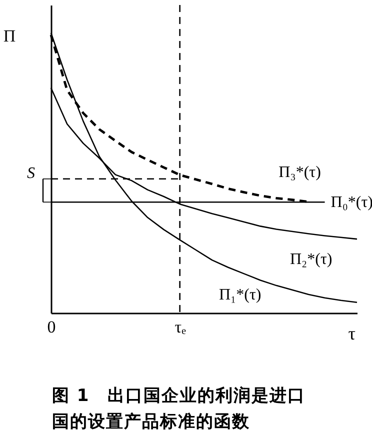  I want to click on series-label: Π₂*(τ), so click(311, 259).